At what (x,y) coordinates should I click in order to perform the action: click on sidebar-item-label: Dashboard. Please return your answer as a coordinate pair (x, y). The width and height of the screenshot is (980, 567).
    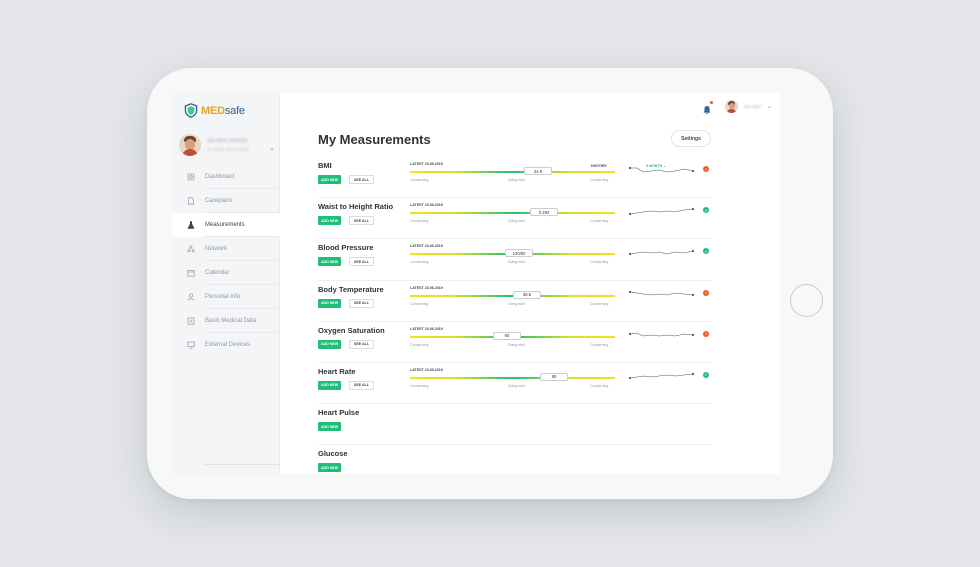
    Looking at the image, I should click on (220, 177).